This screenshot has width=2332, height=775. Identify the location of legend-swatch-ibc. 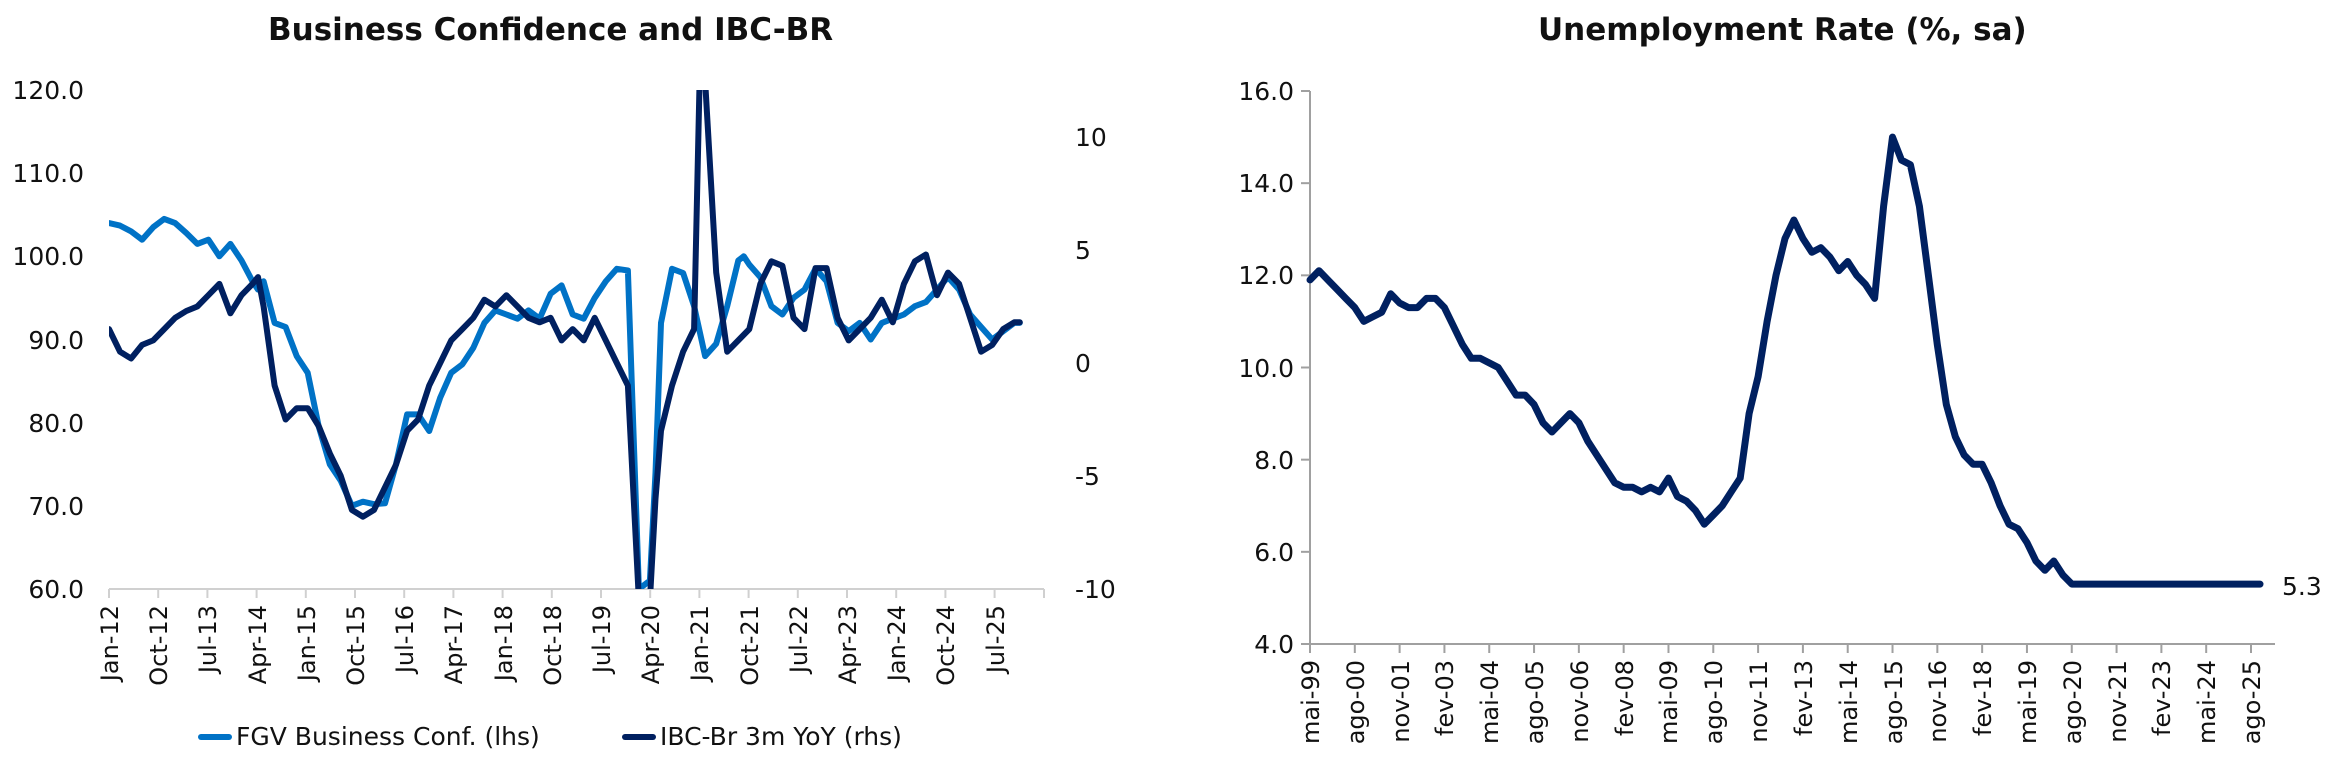
(639, 736).